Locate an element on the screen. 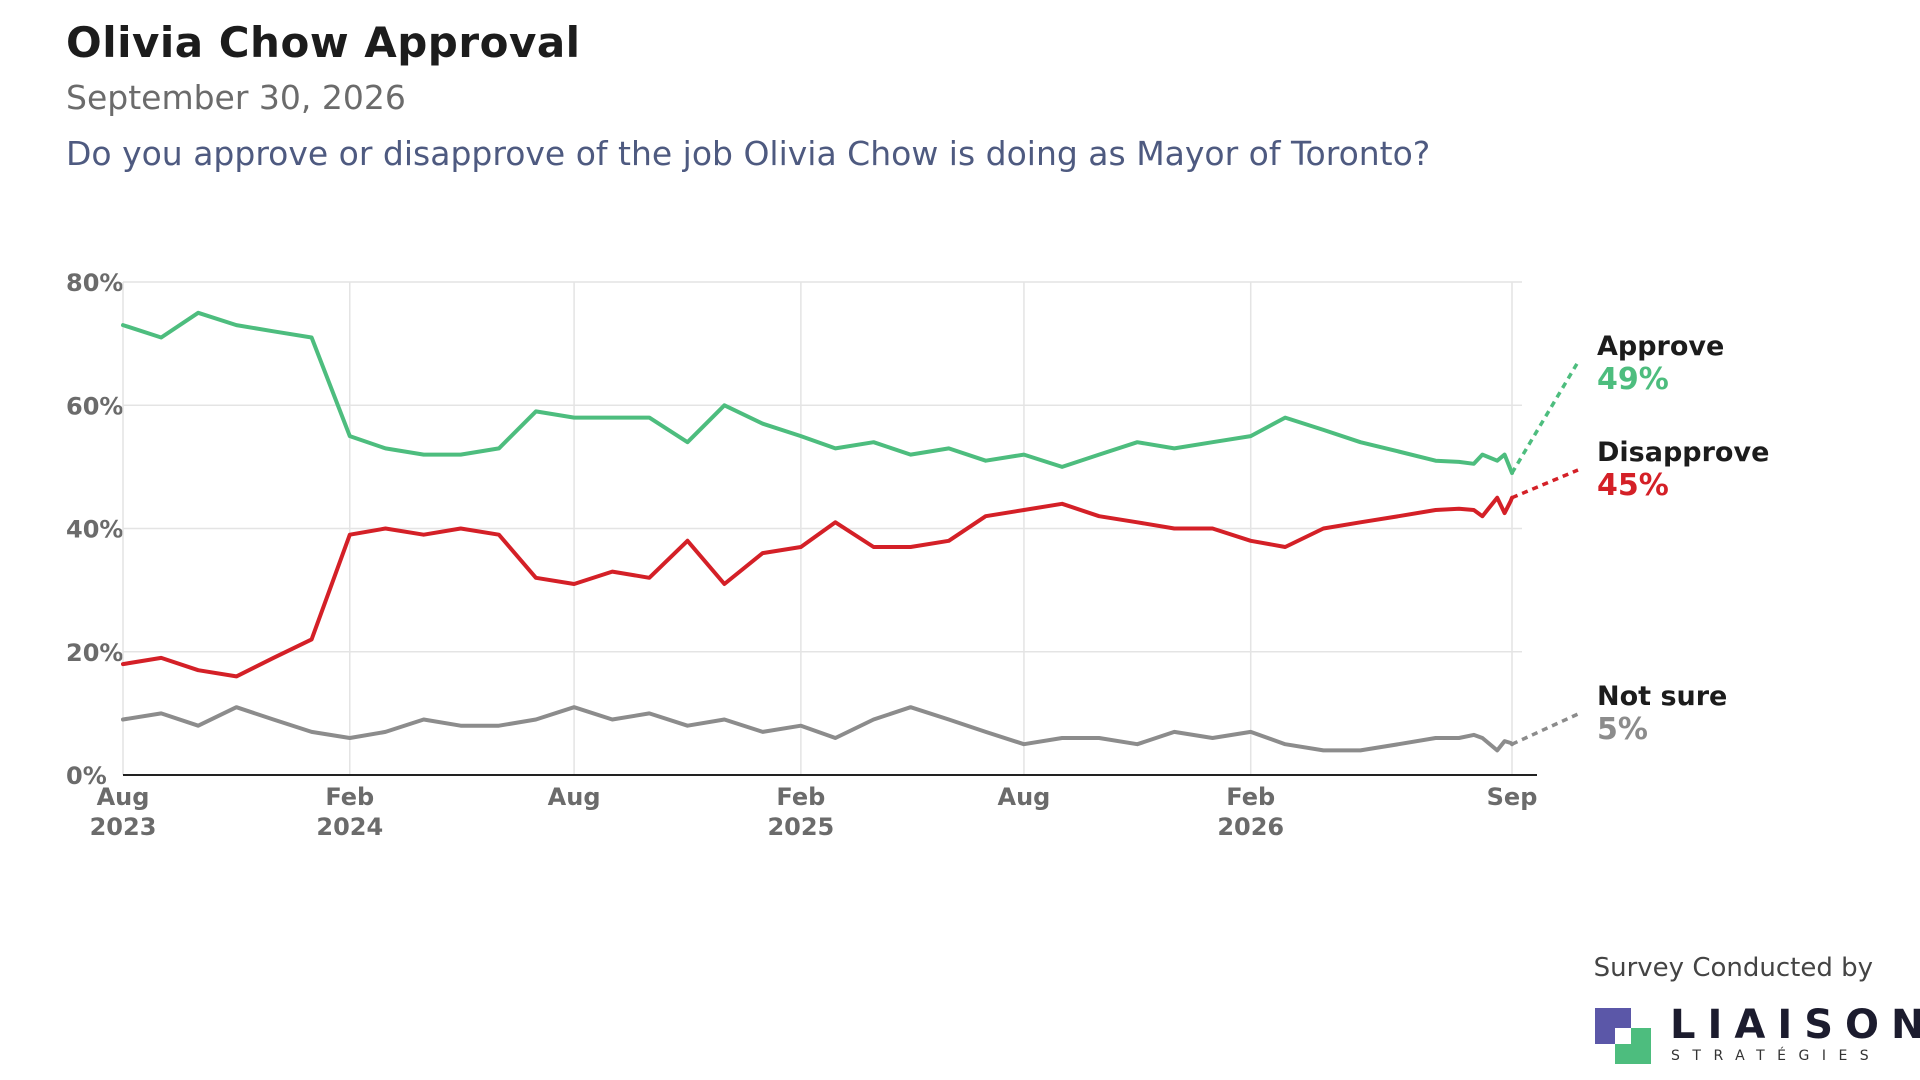 This screenshot has width=1920, height=1080. y-tick-label: 40% is located at coordinates (94, 530).